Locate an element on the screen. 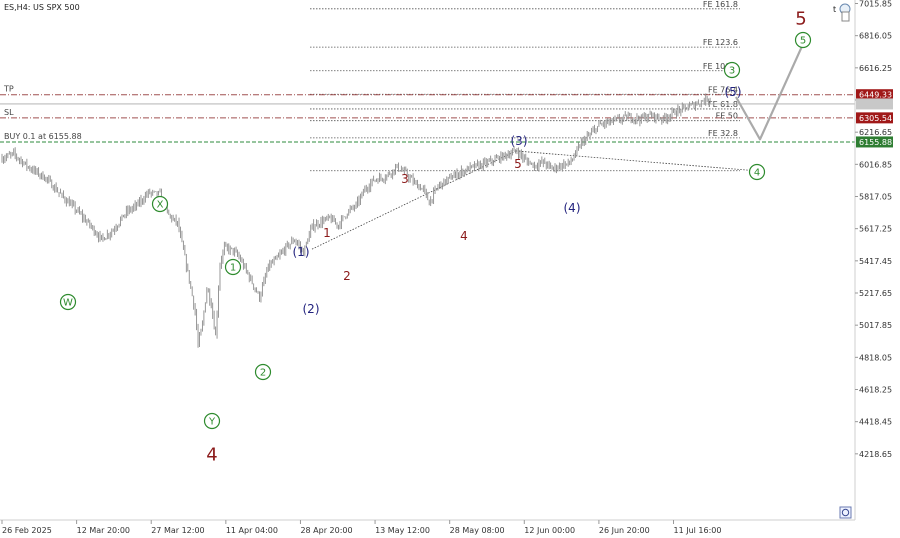 The width and height of the screenshot is (900, 538). fib-label: FE 123.6 is located at coordinates (720, 42).